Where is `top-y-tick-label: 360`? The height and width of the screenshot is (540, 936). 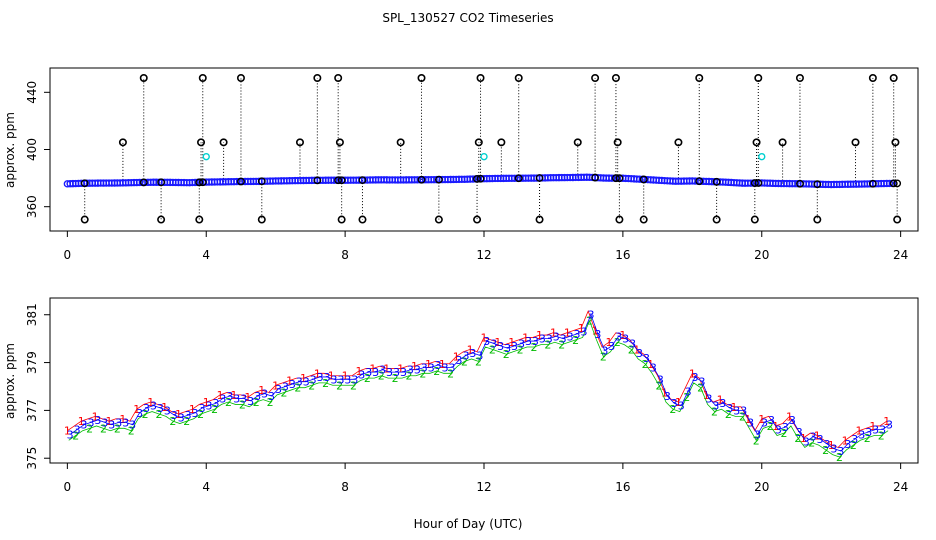 top-y-tick-label: 360 is located at coordinates (32, 206).